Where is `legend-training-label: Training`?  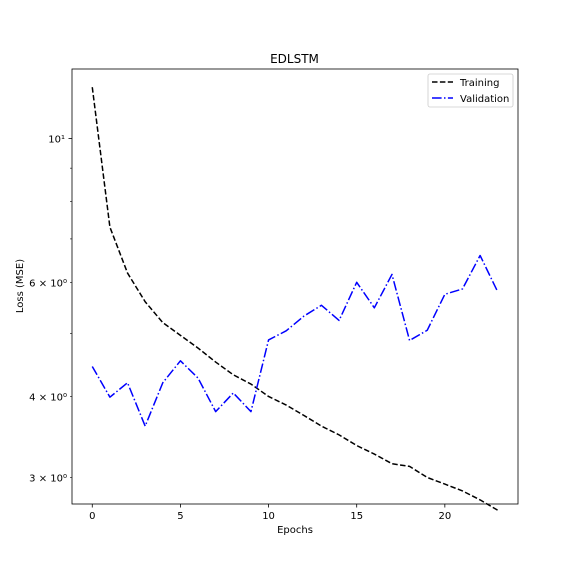
legend-training-label: Training is located at coordinates (479, 83).